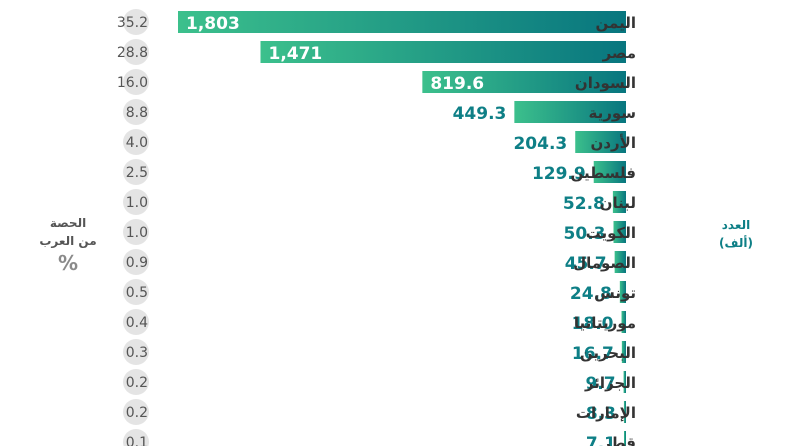  What do you see at coordinates (586, 264) in the screenshot?
I see `value-label-8: 45.7` at bounding box center [586, 264].